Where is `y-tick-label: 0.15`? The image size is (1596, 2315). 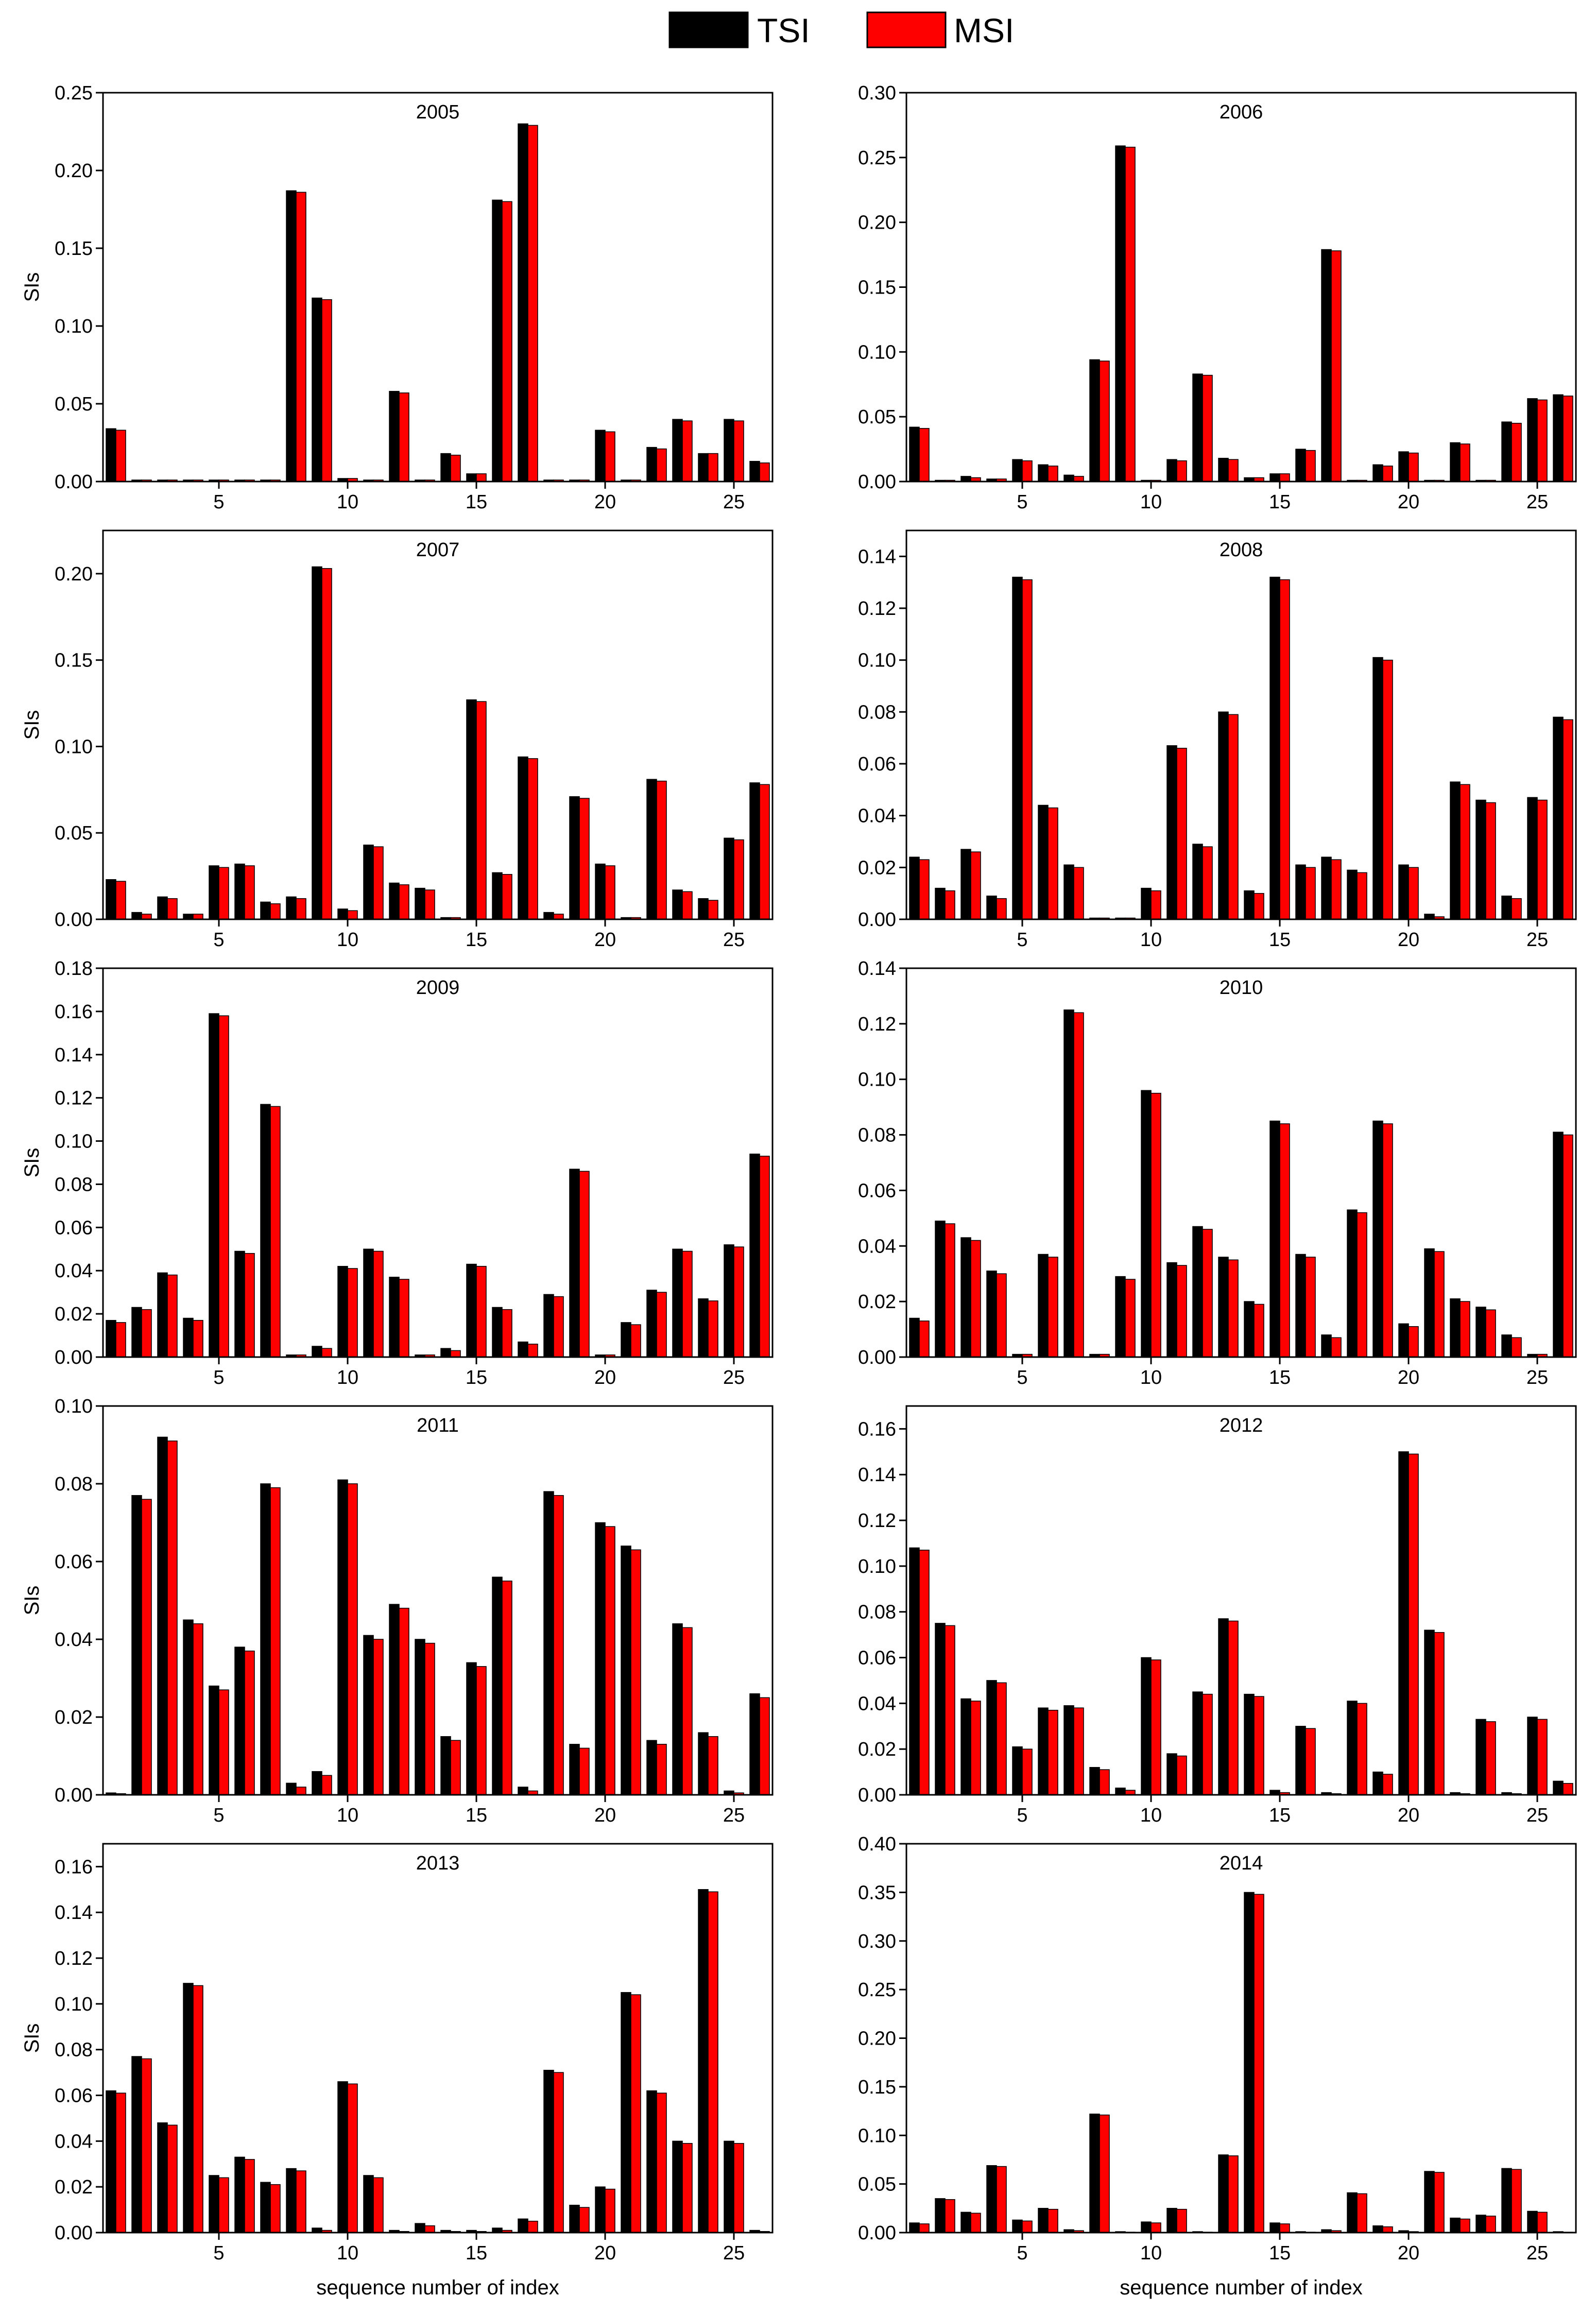 y-tick-label: 0.15 is located at coordinates (877, 288).